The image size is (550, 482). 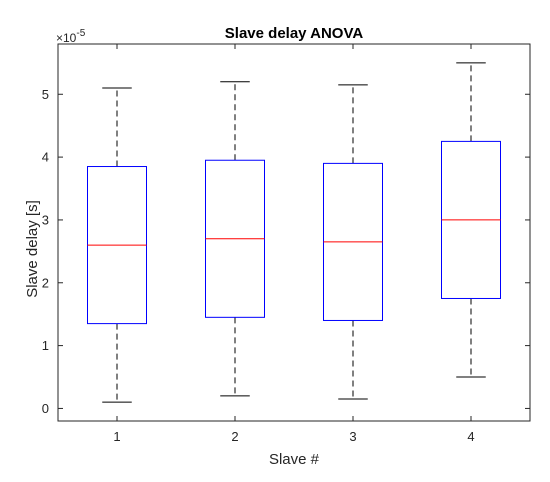 What do you see at coordinates (45, 345) in the screenshot?
I see `y-tick-label: 1` at bounding box center [45, 345].